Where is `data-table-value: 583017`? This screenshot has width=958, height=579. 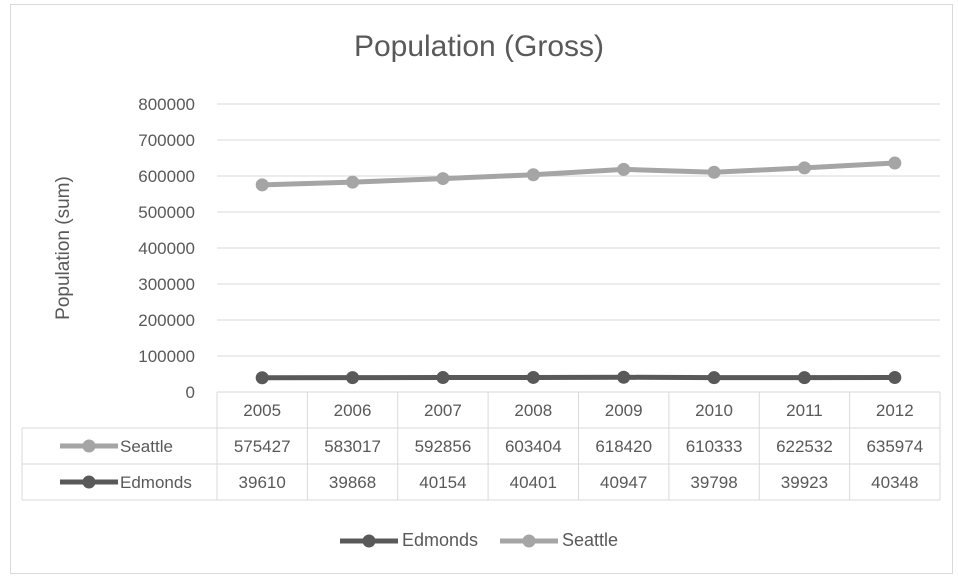 data-table-value: 583017 is located at coordinates (352, 446).